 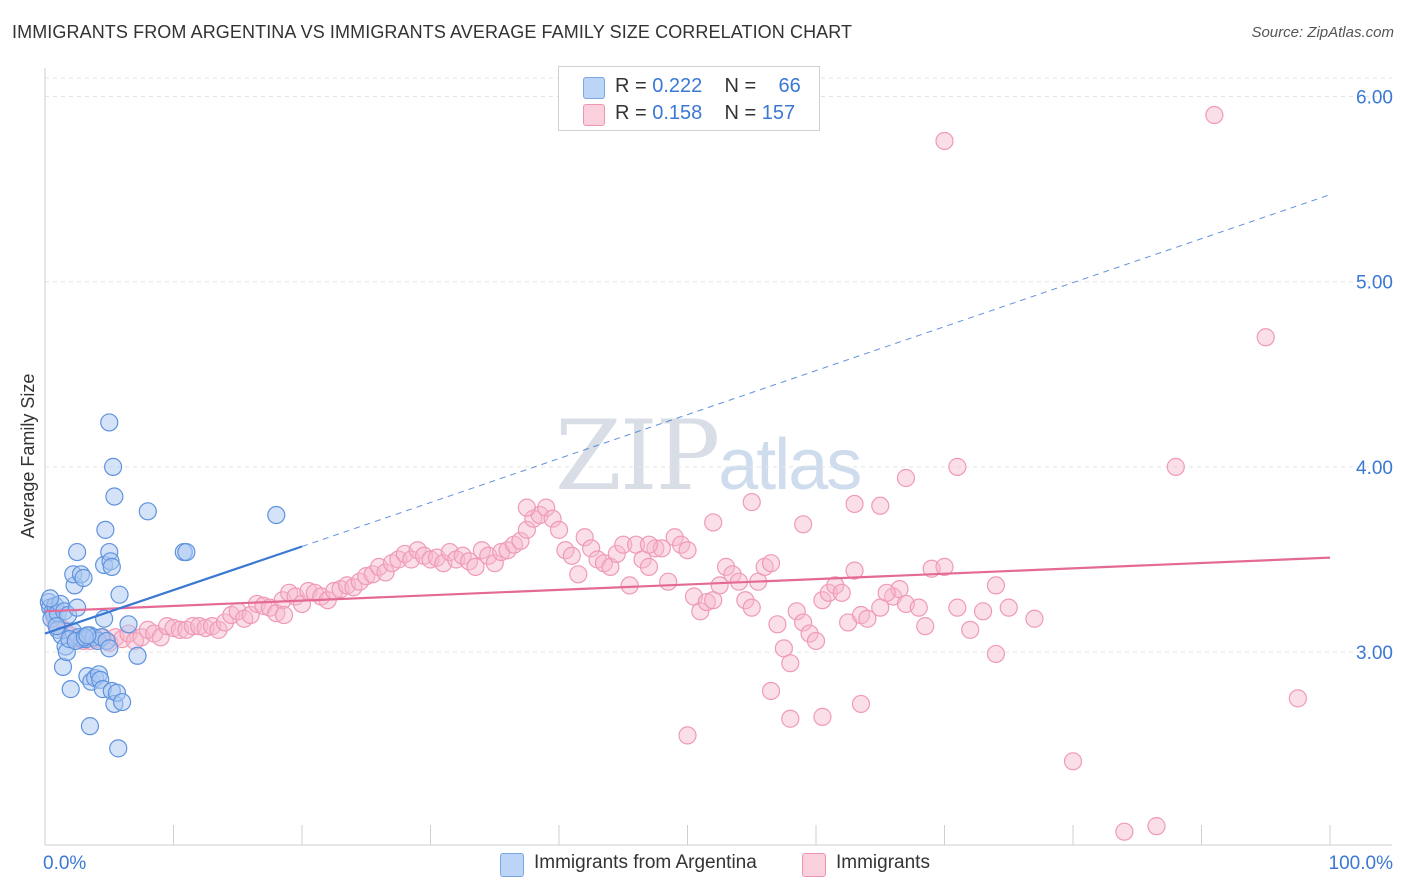 What do you see at coordinates (637, 456) in the screenshot?
I see `watermark-zip: ZIP` at bounding box center [637, 456].